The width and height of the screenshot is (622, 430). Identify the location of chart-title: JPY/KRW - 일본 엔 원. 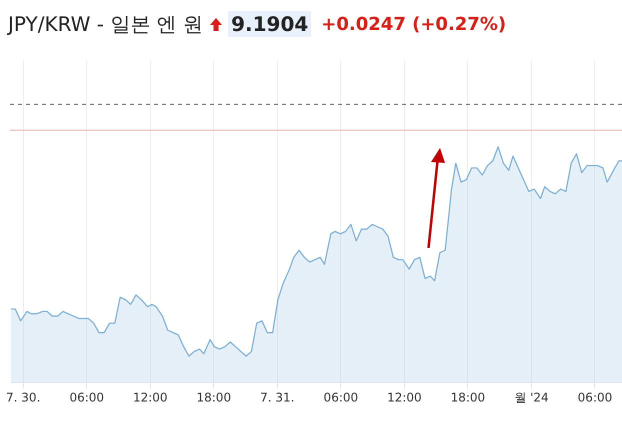
(106, 24).